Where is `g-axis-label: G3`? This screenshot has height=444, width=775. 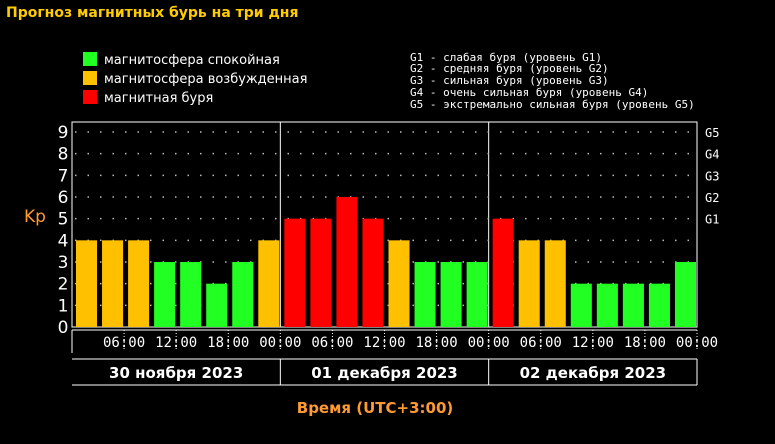
g-axis-label: G3 is located at coordinates (712, 176).